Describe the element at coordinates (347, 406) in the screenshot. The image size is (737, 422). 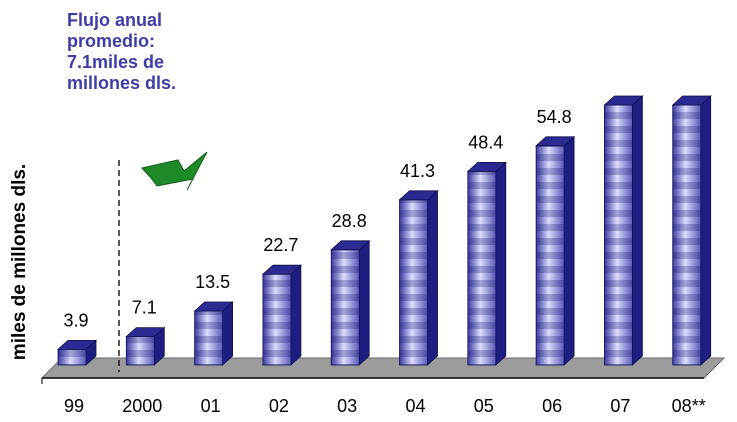
I see `x-tick-label: 03` at that location.